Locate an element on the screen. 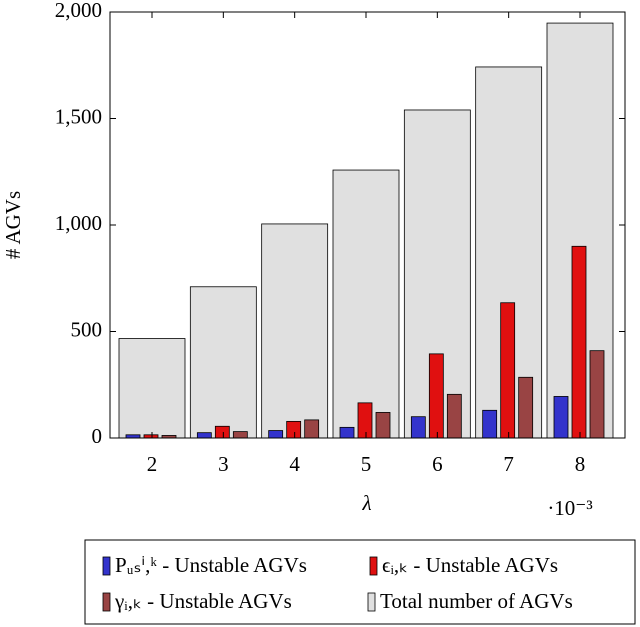 This screenshot has height=627, width=640. y-tick-label: 1,500 is located at coordinates (78, 116).